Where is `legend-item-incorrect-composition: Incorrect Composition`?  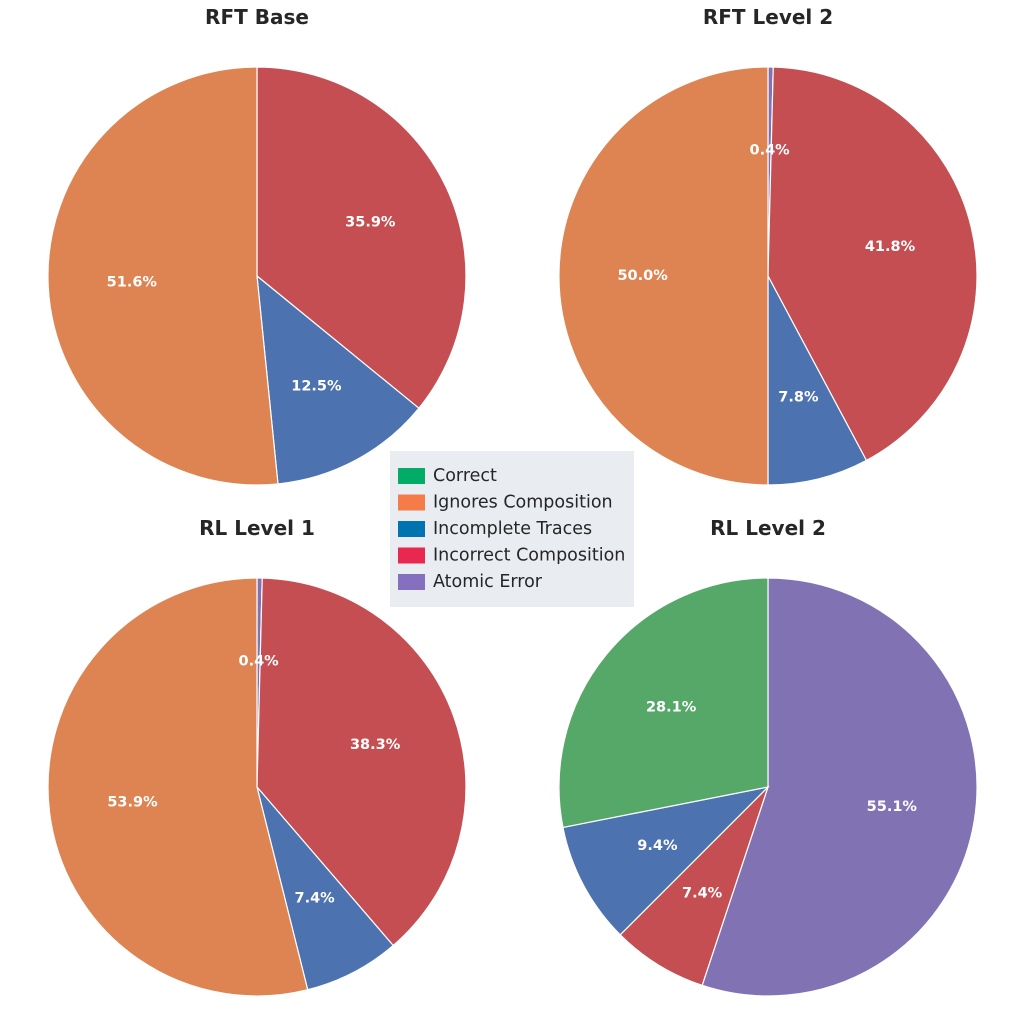
legend-item-incorrect-composition: Incorrect Composition is located at coordinates (511, 556).